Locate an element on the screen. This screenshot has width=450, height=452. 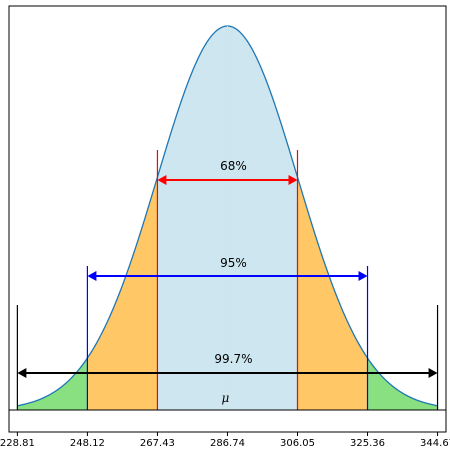
band-3-arrowhead-right is located at coordinates (433, 373).